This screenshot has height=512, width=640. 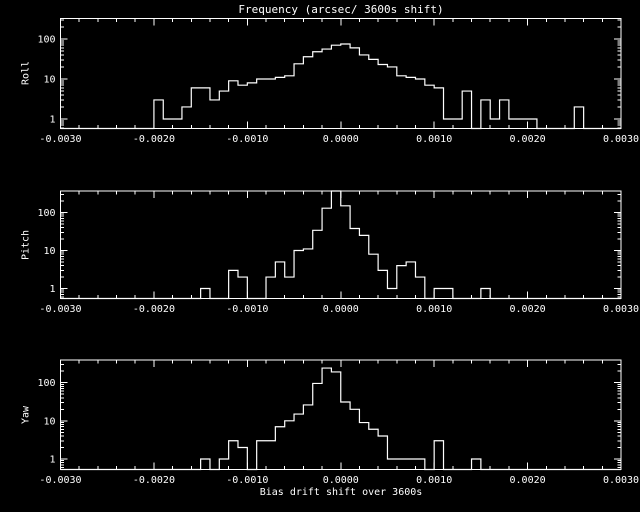 What do you see at coordinates (26, 245) in the screenshot?
I see `y-axis-label-pitch: Pitch` at bounding box center [26, 245].